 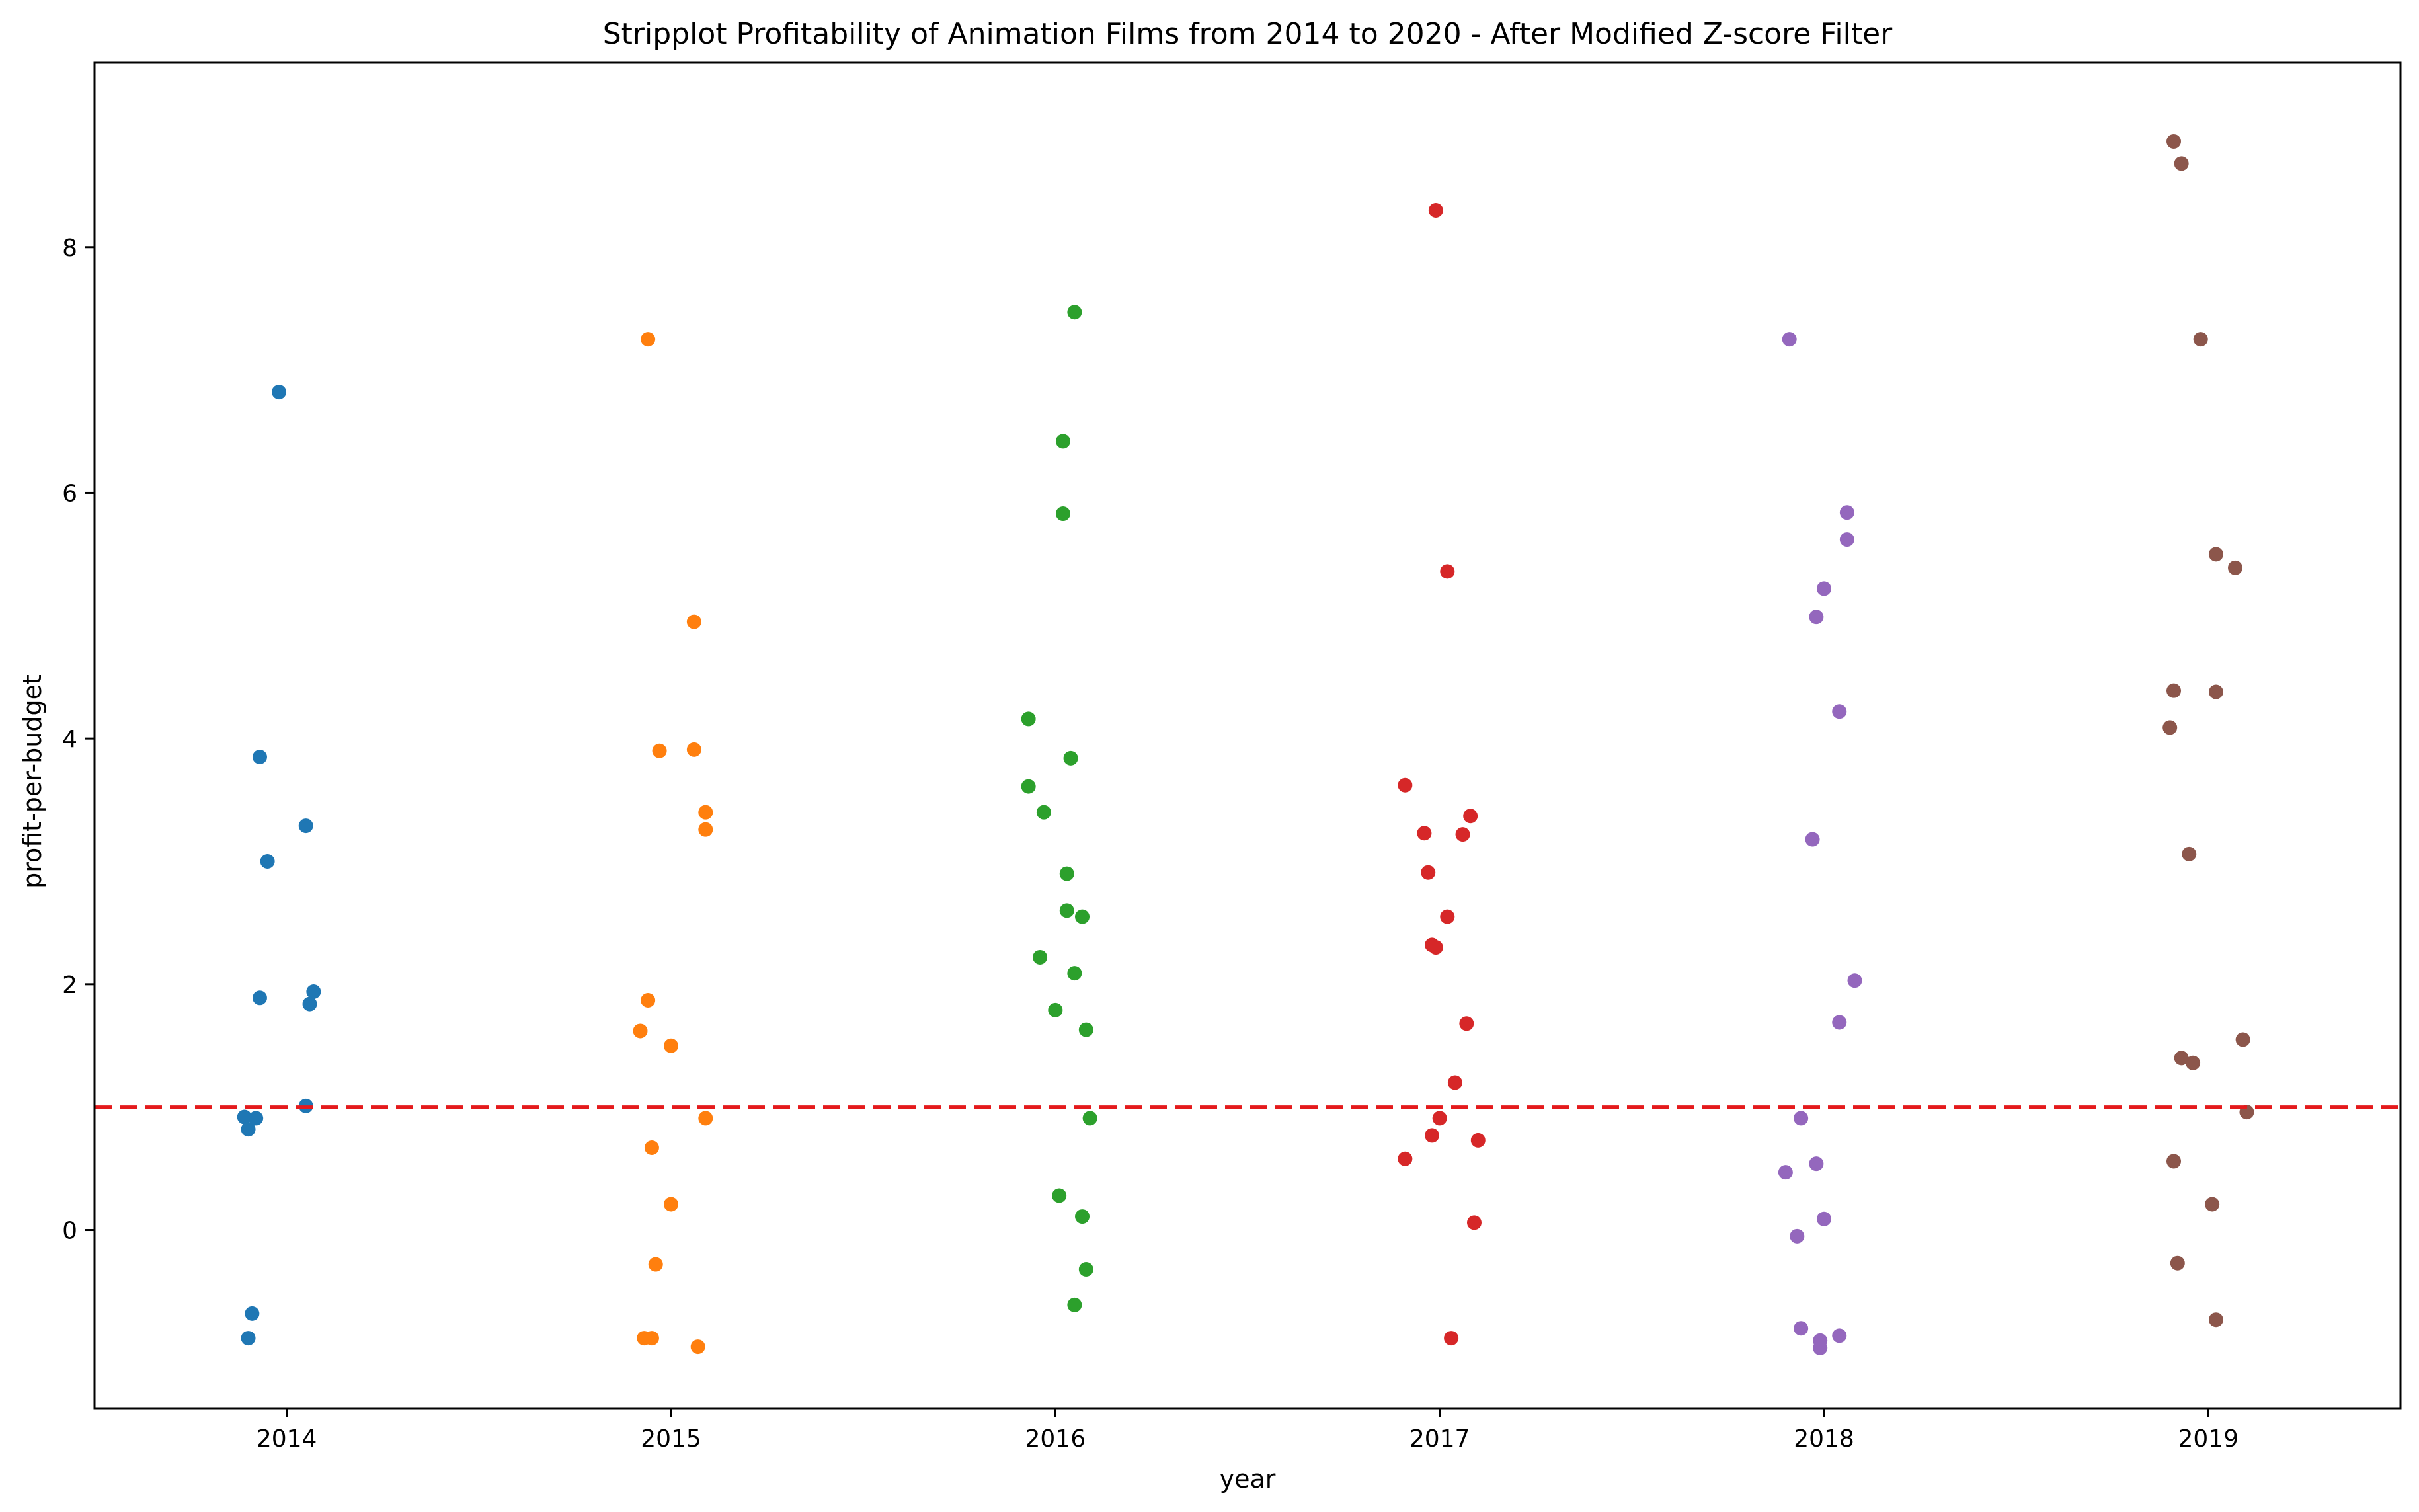 I want to click on x-tick-label: 2015, so click(x=671, y=1439).